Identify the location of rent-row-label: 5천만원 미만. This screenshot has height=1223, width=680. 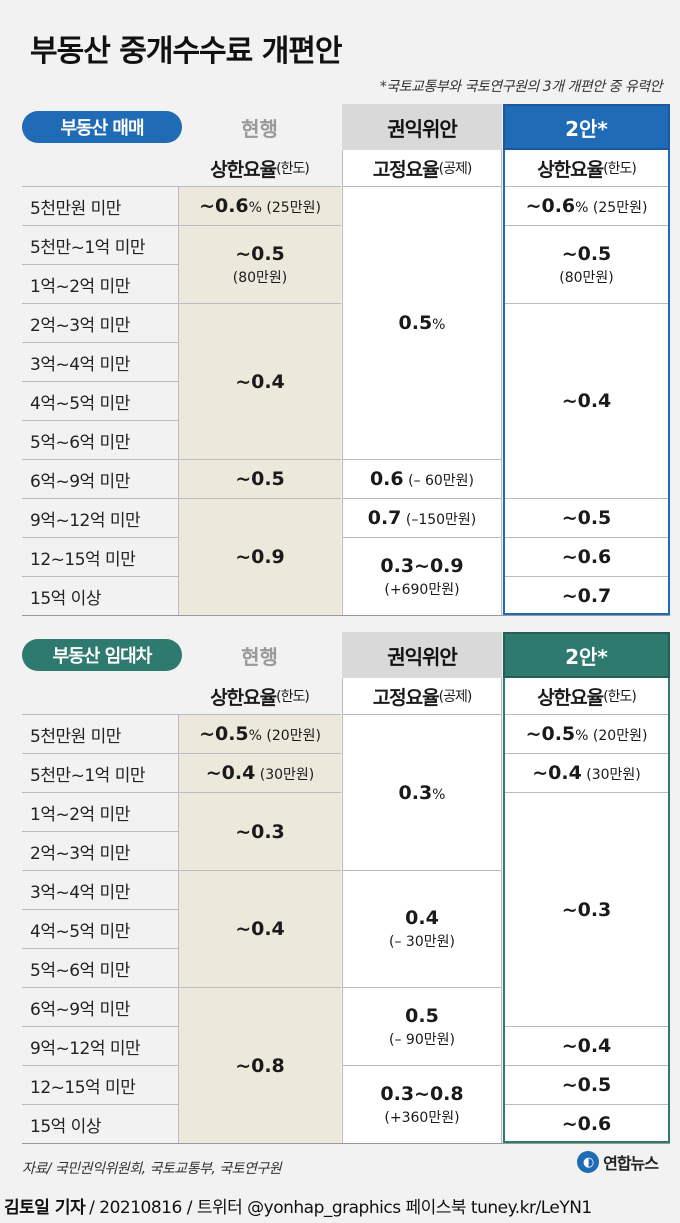
(100, 733).